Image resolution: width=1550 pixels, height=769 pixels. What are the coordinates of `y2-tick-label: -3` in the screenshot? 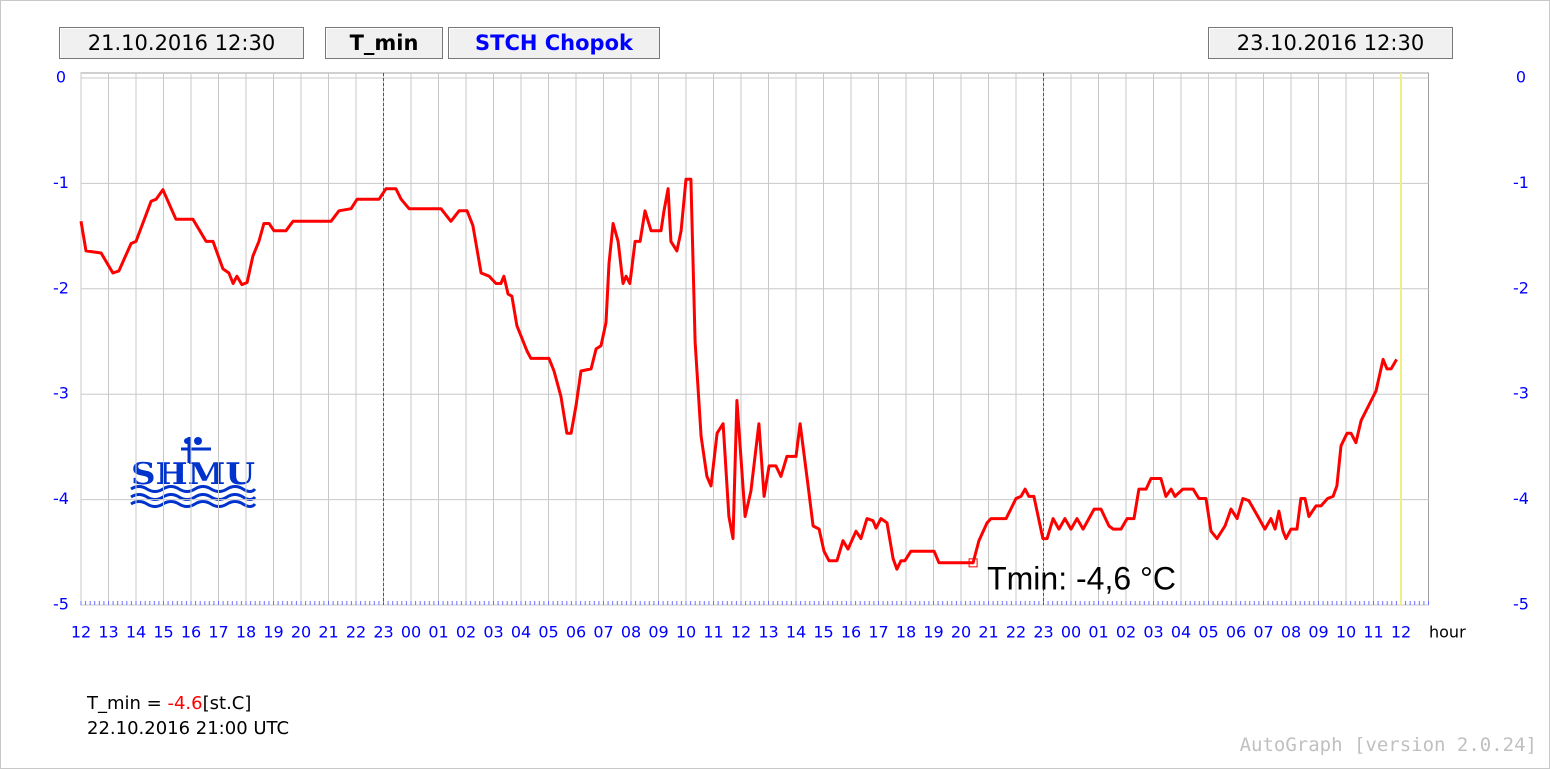 It's located at (1521, 393).